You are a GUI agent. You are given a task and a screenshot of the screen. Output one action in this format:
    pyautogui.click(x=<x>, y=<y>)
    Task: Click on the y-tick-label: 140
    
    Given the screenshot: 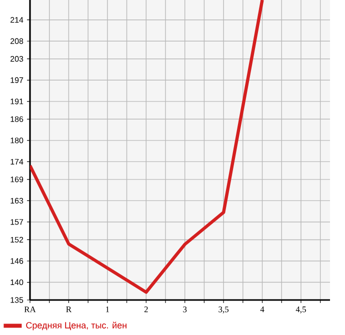 What is the action you would take?
    pyautogui.click(x=17, y=282)
    